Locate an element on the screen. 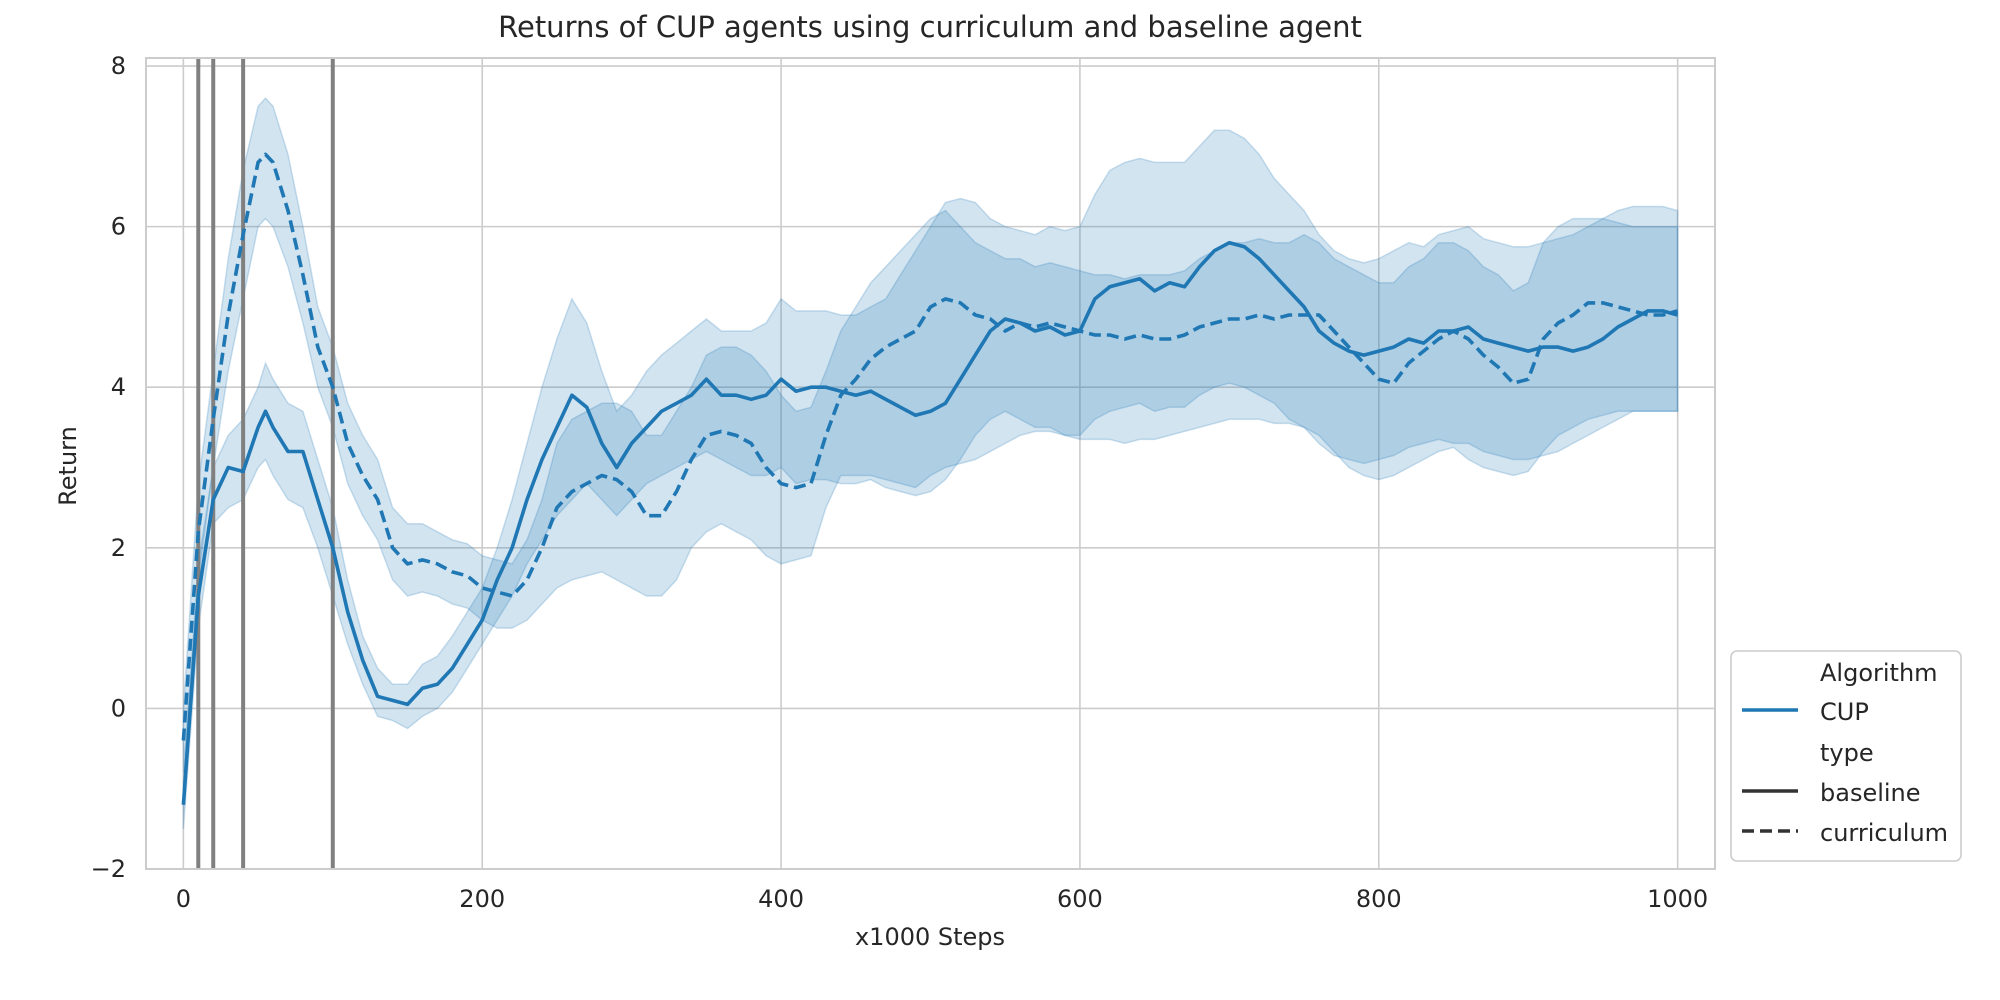 The width and height of the screenshot is (2000, 1000). x-tick-label: 200 is located at coordinates (482, 899).